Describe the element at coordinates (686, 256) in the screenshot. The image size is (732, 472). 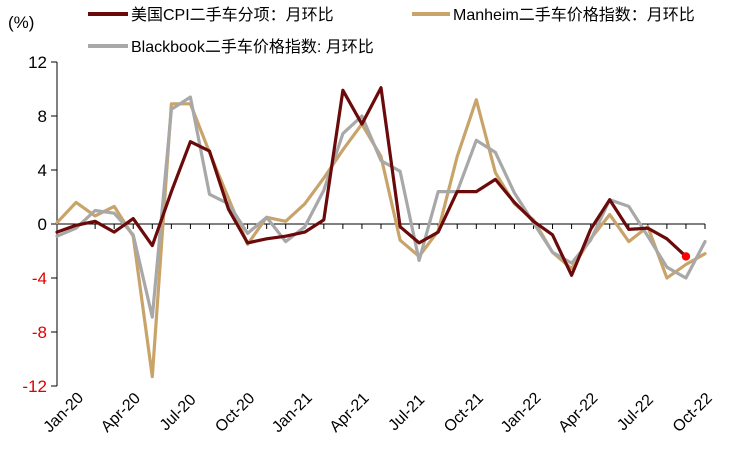
I see `series-end-marker` at that location.